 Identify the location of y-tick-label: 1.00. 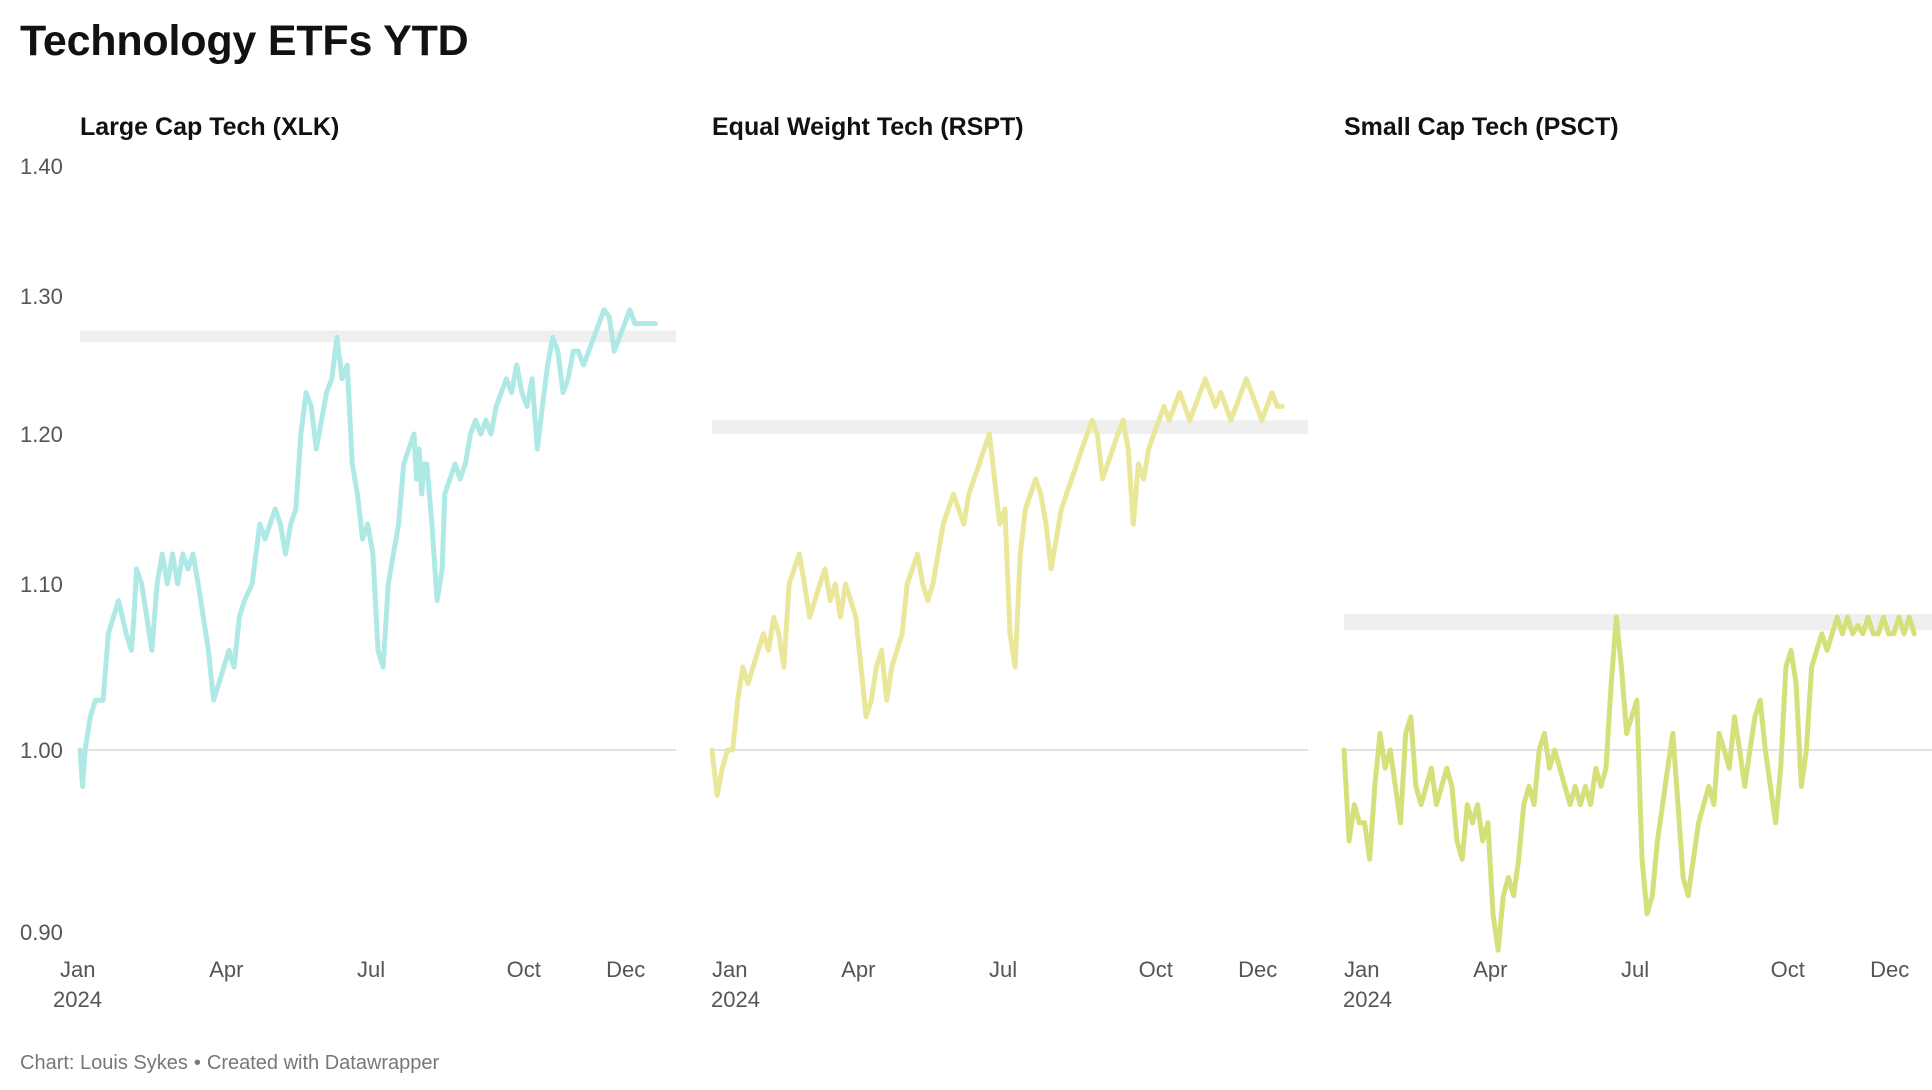
(41, 750).